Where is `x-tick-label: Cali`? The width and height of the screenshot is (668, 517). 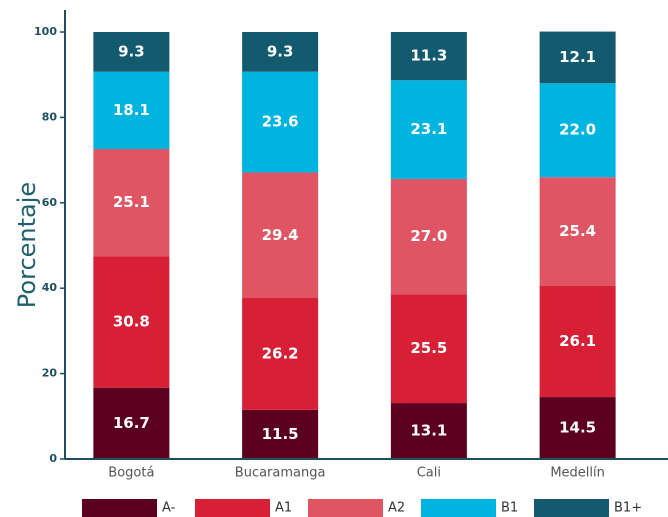 x-tick-label: Cali is located at coordinates (429, 473).